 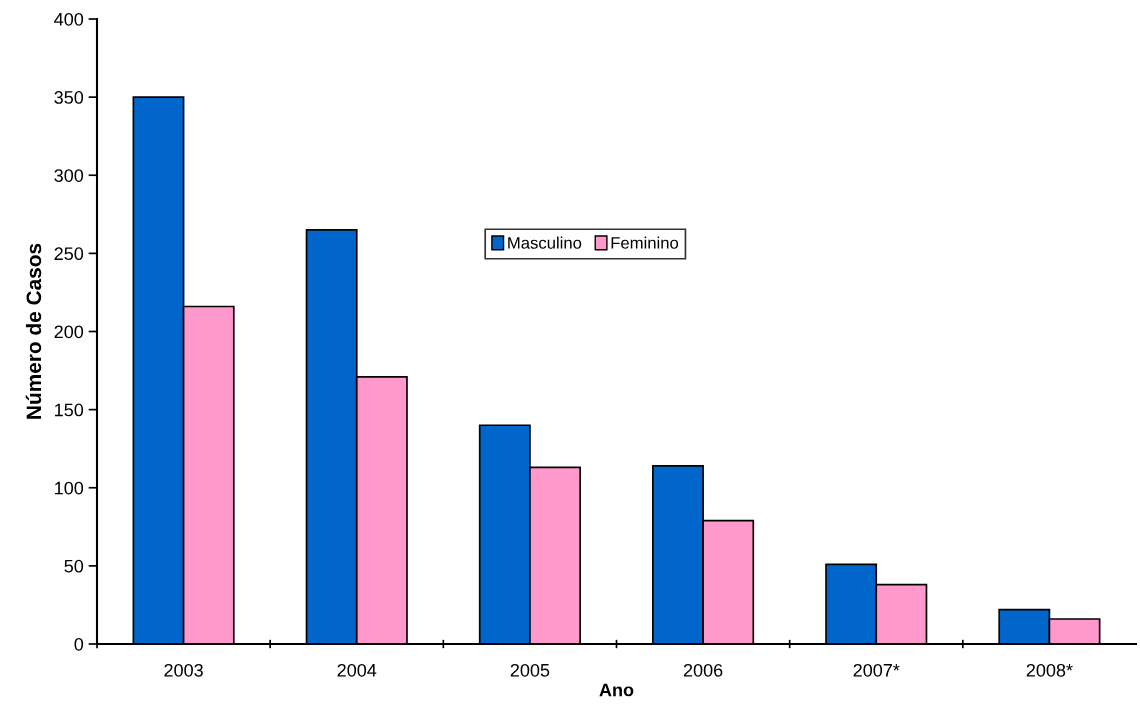 What do you see at coordinates (69, 97) in the screenshot?
I see `y-tick-label: 350` at bounding box center [69, 97].